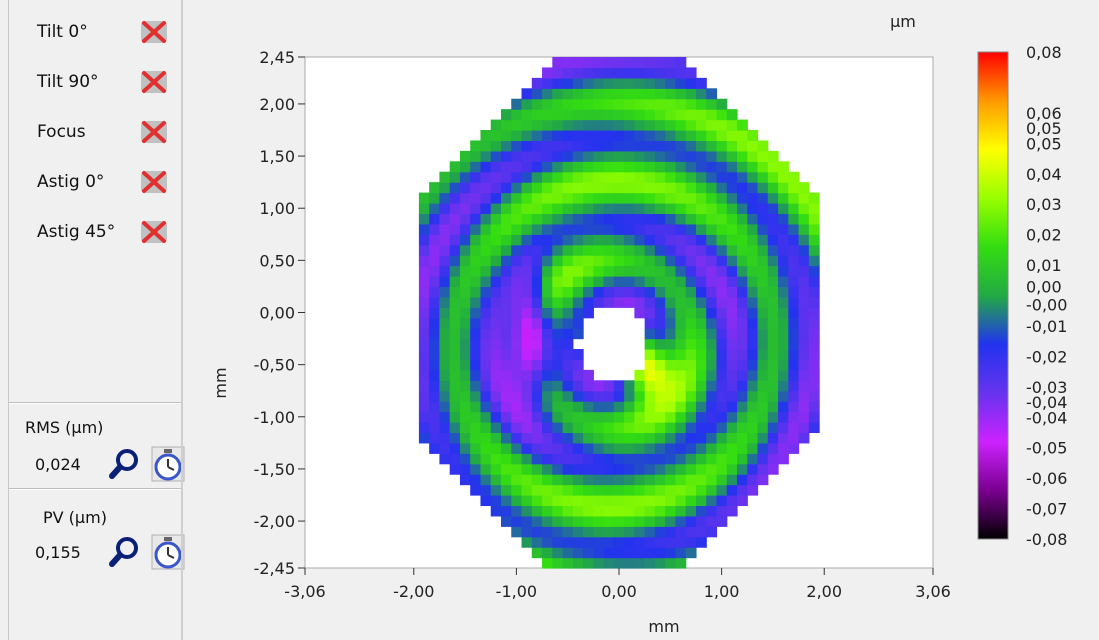 Image resolution: width=1099 pixels, height=640 pixels. Describe the element at coordinates (96, 182) in the screenshot. I see `term-row-astig-0: Astig 0°` at that location.